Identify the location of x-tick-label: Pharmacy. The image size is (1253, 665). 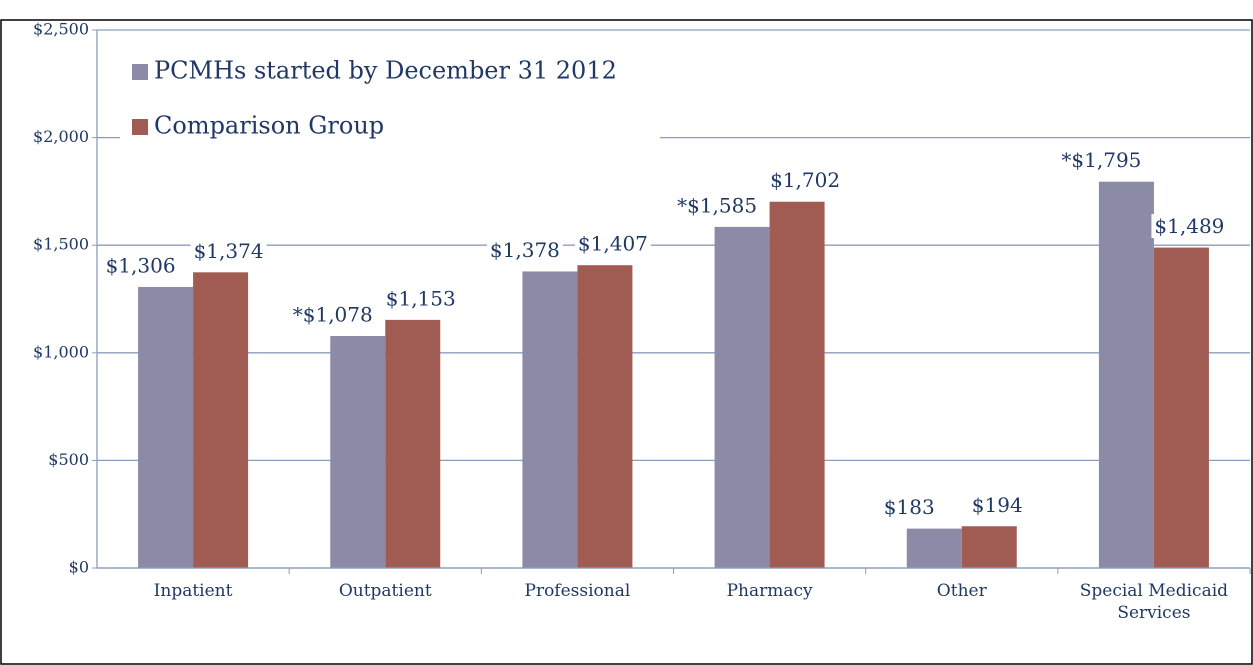
(769, 591).